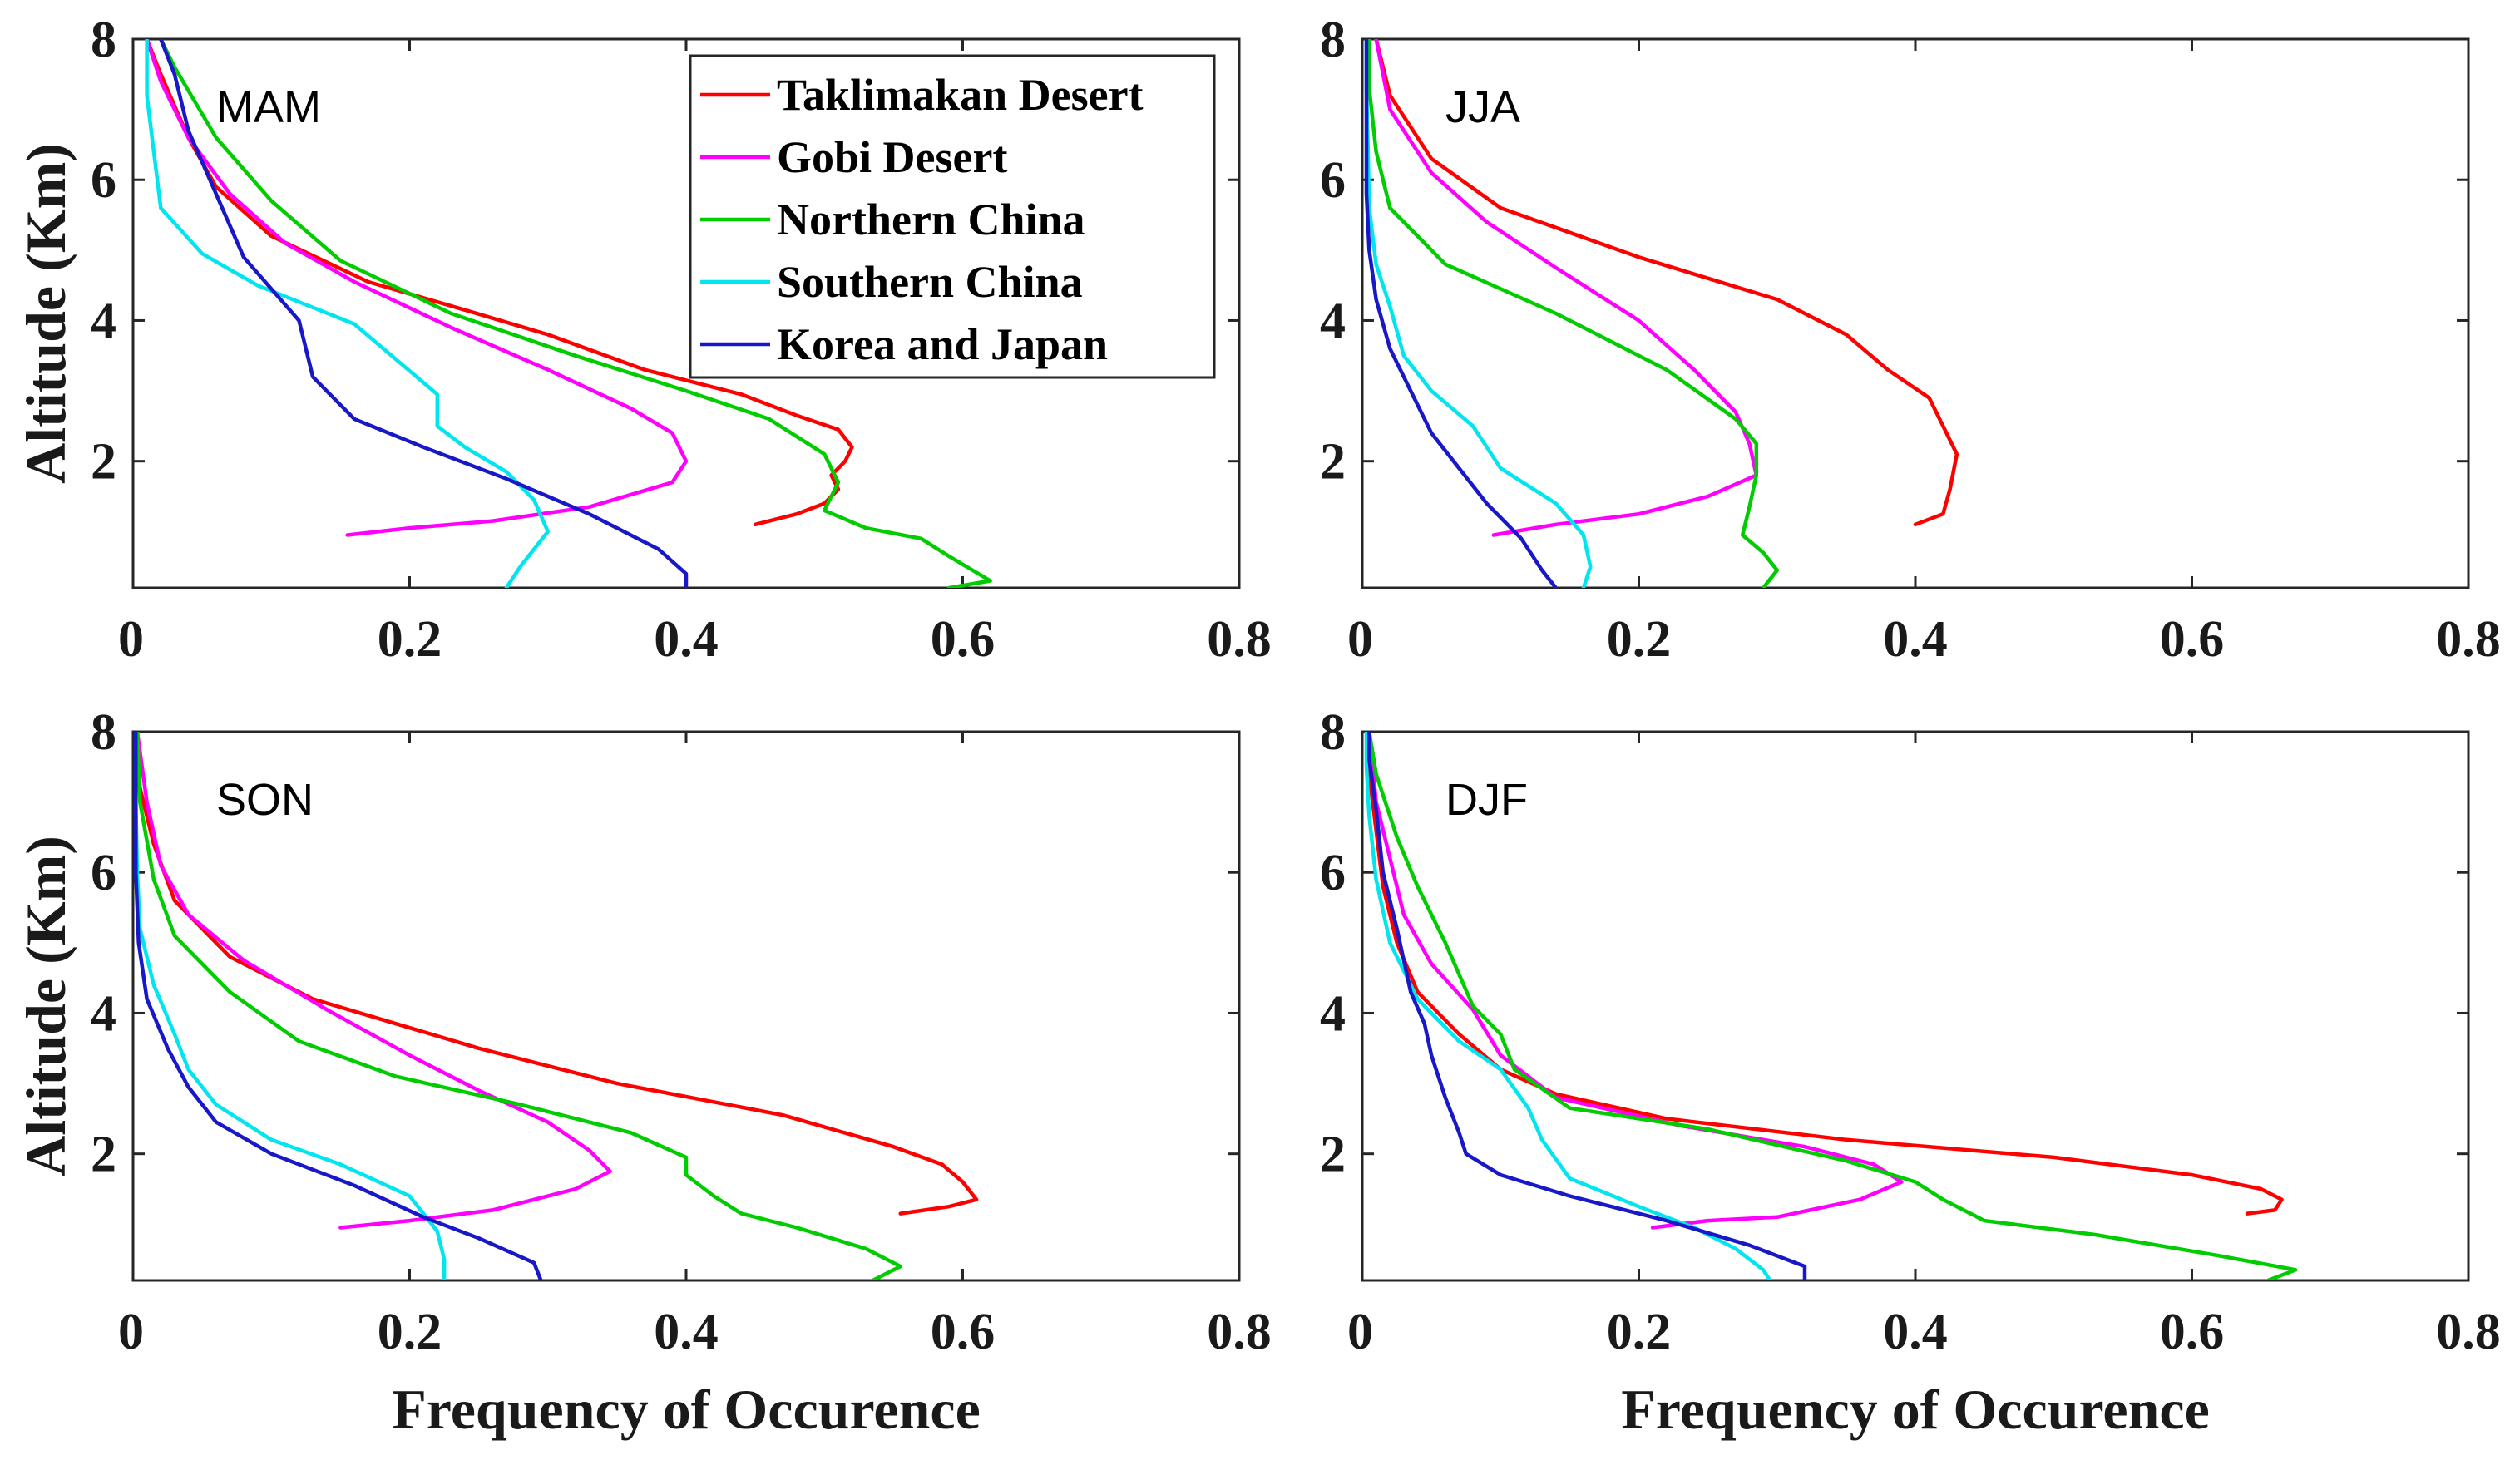 This screenshot has height=1470, width=2520. I want to click on season-label: DJF, so click(1486, 800).